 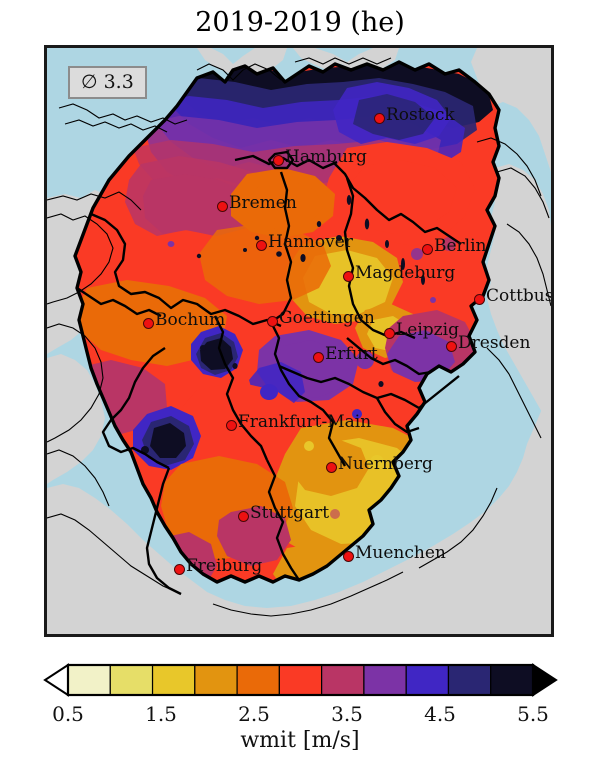 I want to click on colorbar-axis-label: wmit [m/s], so click(x=300, y=740).